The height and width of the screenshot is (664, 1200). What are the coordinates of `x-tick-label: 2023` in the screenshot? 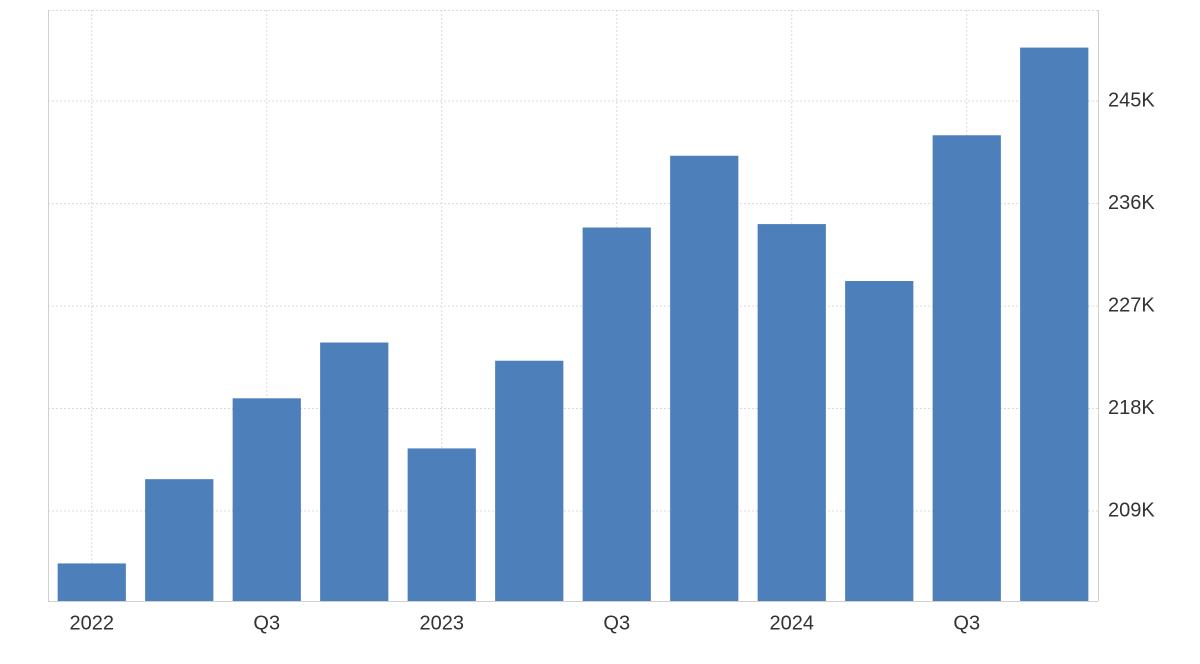 It's located at (442, 623).